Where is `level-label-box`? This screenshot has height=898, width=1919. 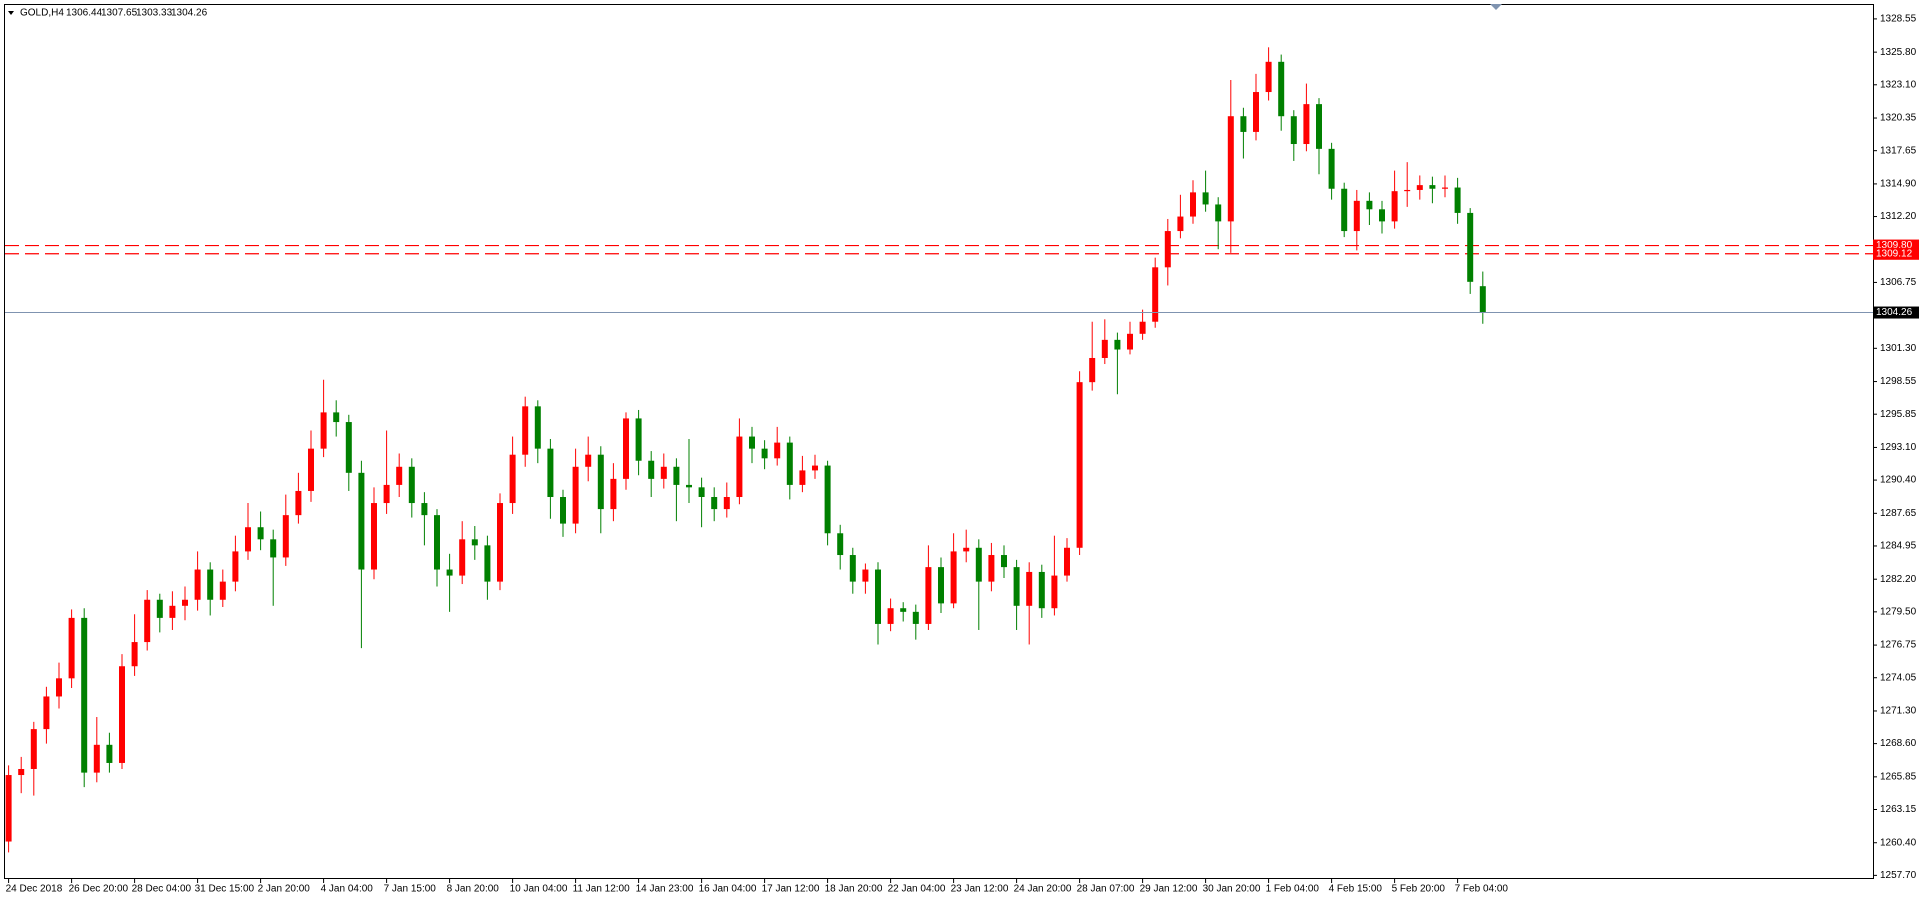
level-label-box is located at coordinates (1896, 253).